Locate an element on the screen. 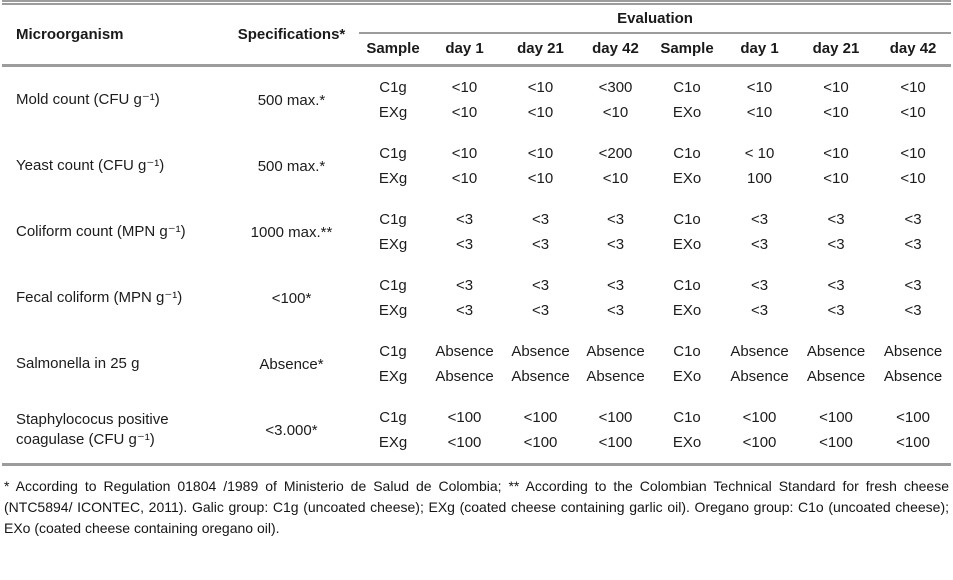 The width and height of the screenshot is (953, 580). table-row: EXg <100 <100 <100 EXo <100 <100 <100 is located at coordinates (476, 447).